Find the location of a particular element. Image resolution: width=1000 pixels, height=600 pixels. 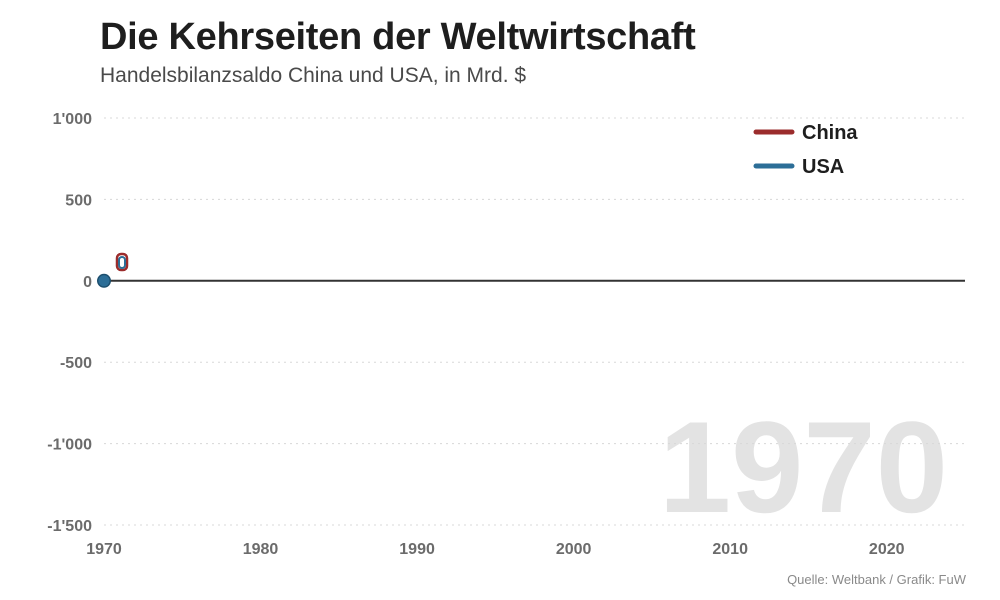

x-tick-label: 2020 is located at coordinates (887, 549).